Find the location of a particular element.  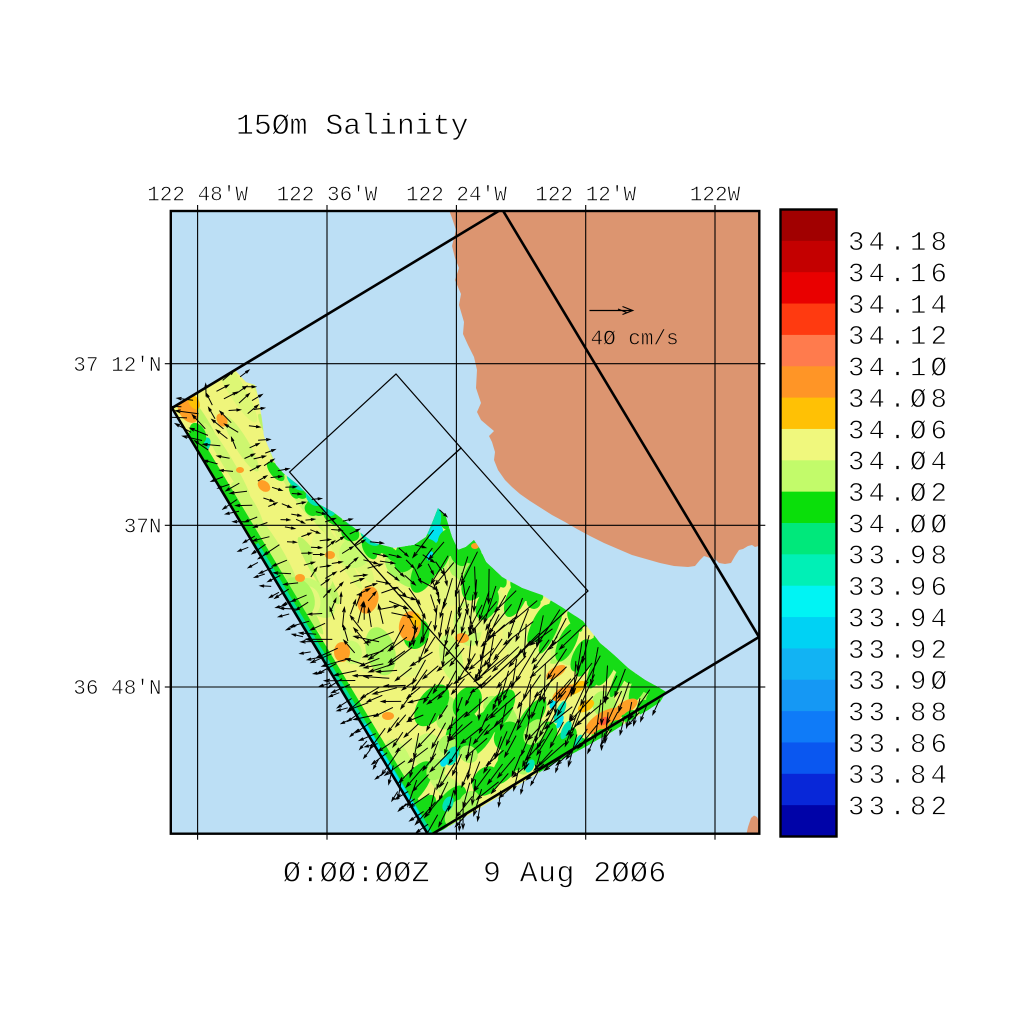

svg-text: 34.12 is located at coordinates (899, 337).